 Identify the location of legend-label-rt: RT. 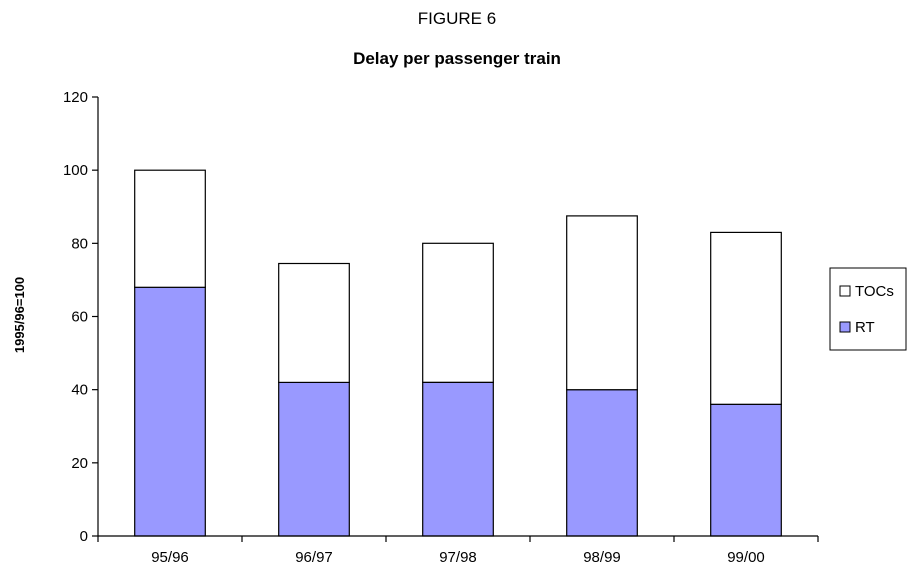
(865, 327).